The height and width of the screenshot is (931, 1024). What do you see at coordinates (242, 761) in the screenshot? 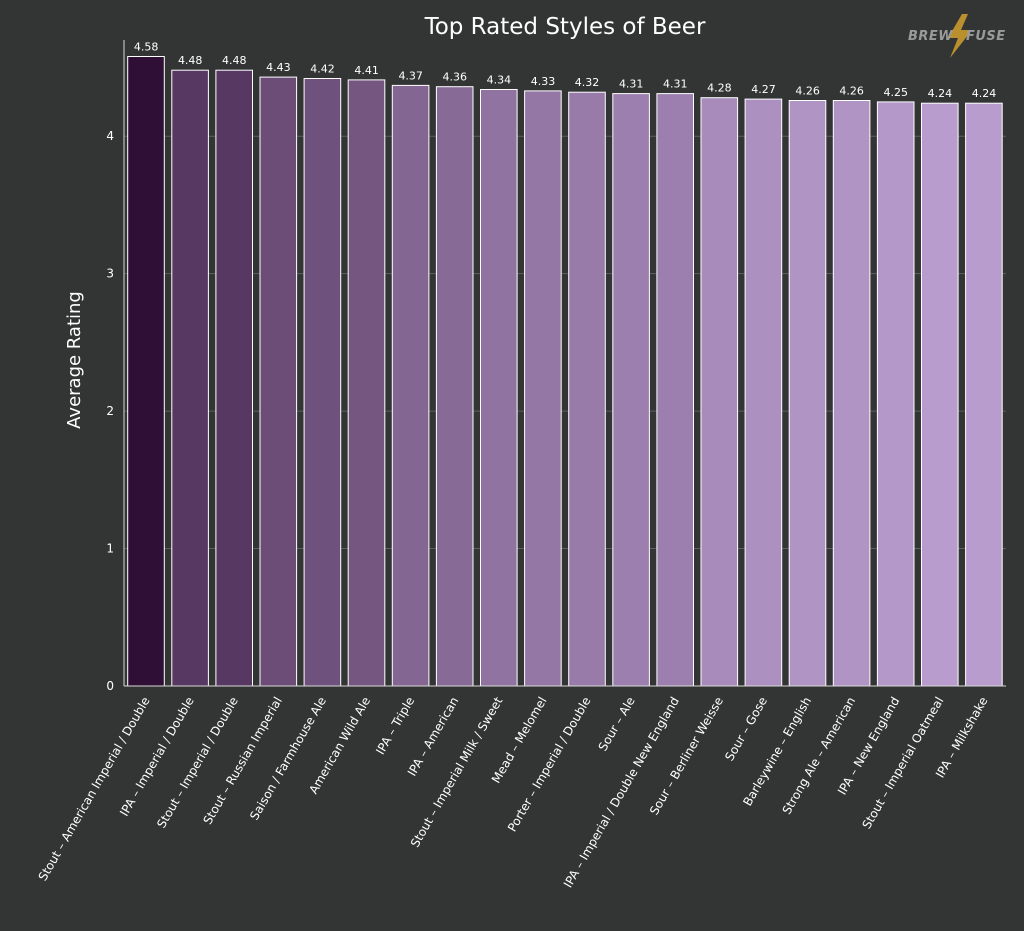
I see `x-tick-label: Stout – Russian Imperial` at bounding box center [242, 761].